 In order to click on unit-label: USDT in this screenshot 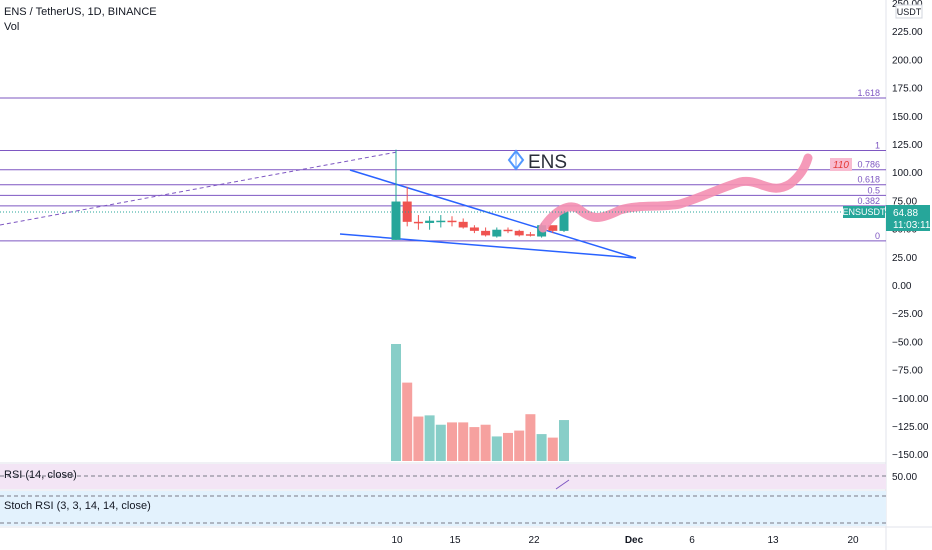, I will do `click(909, 12)`.